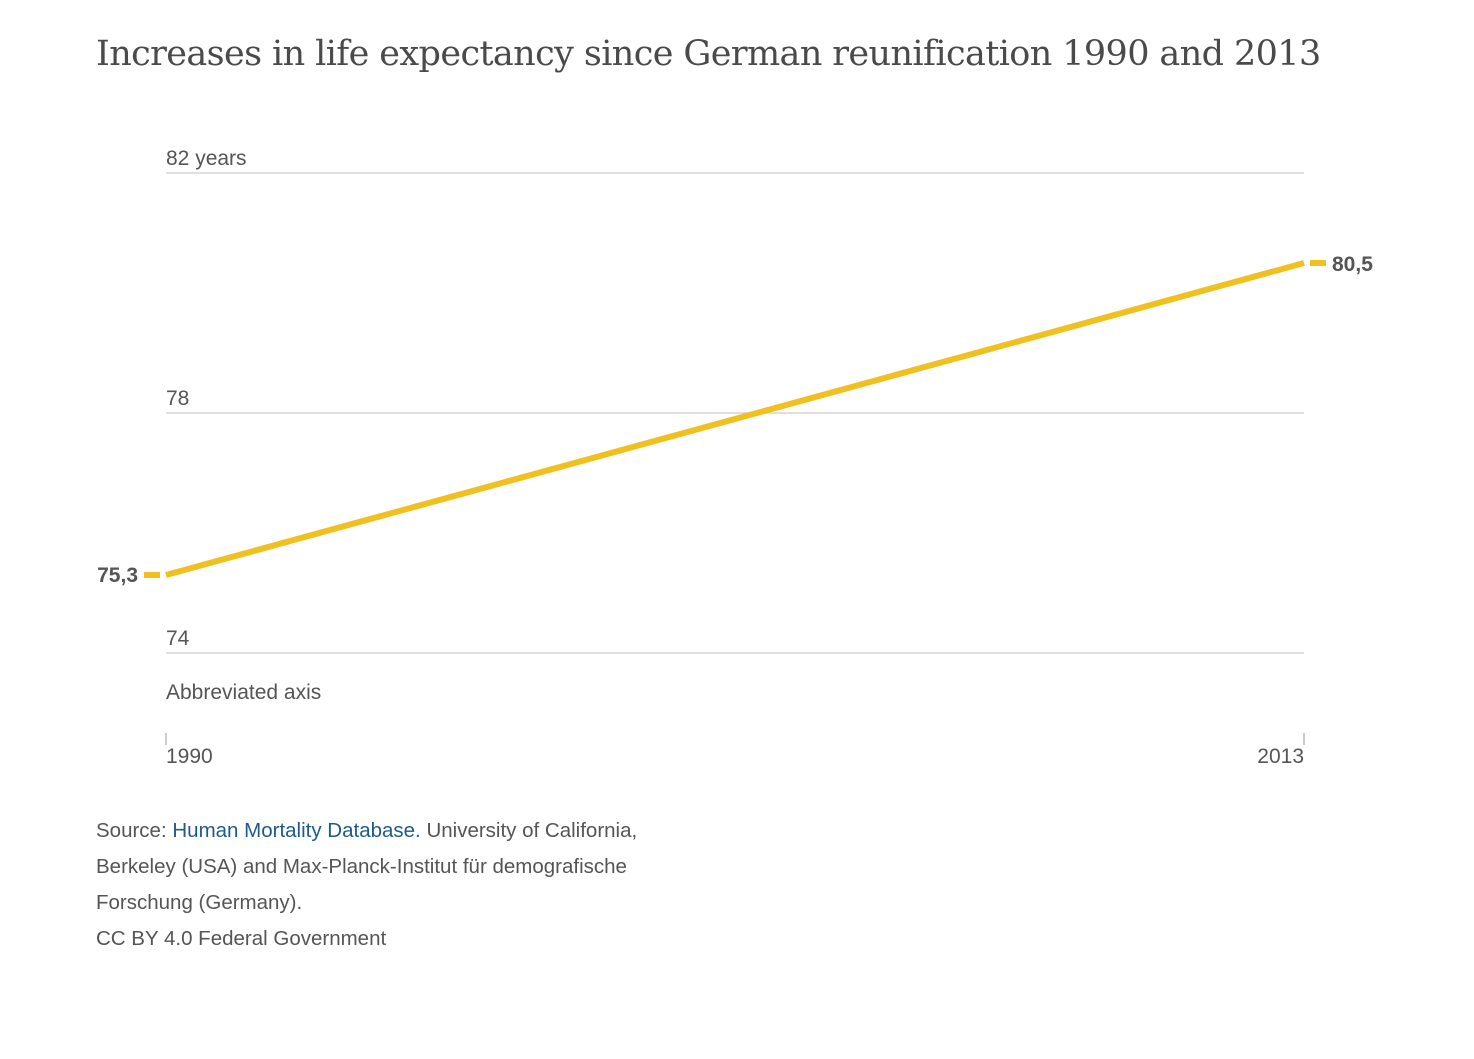  Describe the element at coordinates (1352, 264) in the screenshot. I see `data-label-end: 80,5` at that location.